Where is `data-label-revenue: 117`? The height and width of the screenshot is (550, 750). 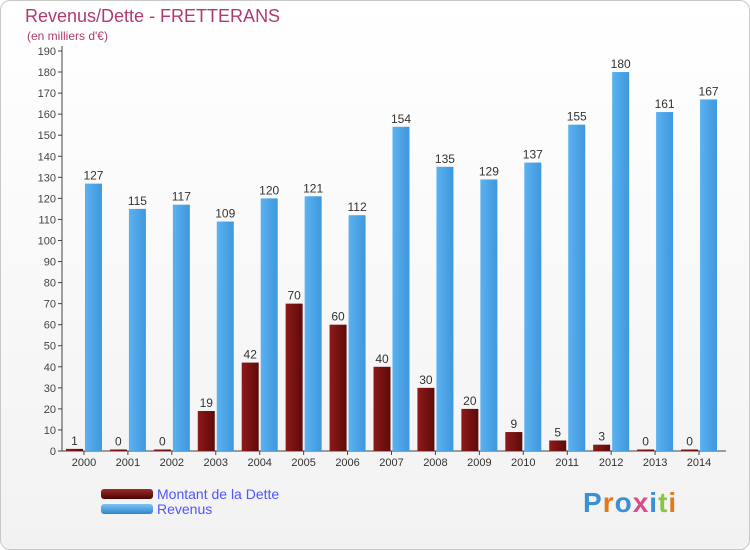 data-label-revenue: 117 is located at coordinates (181, 197).